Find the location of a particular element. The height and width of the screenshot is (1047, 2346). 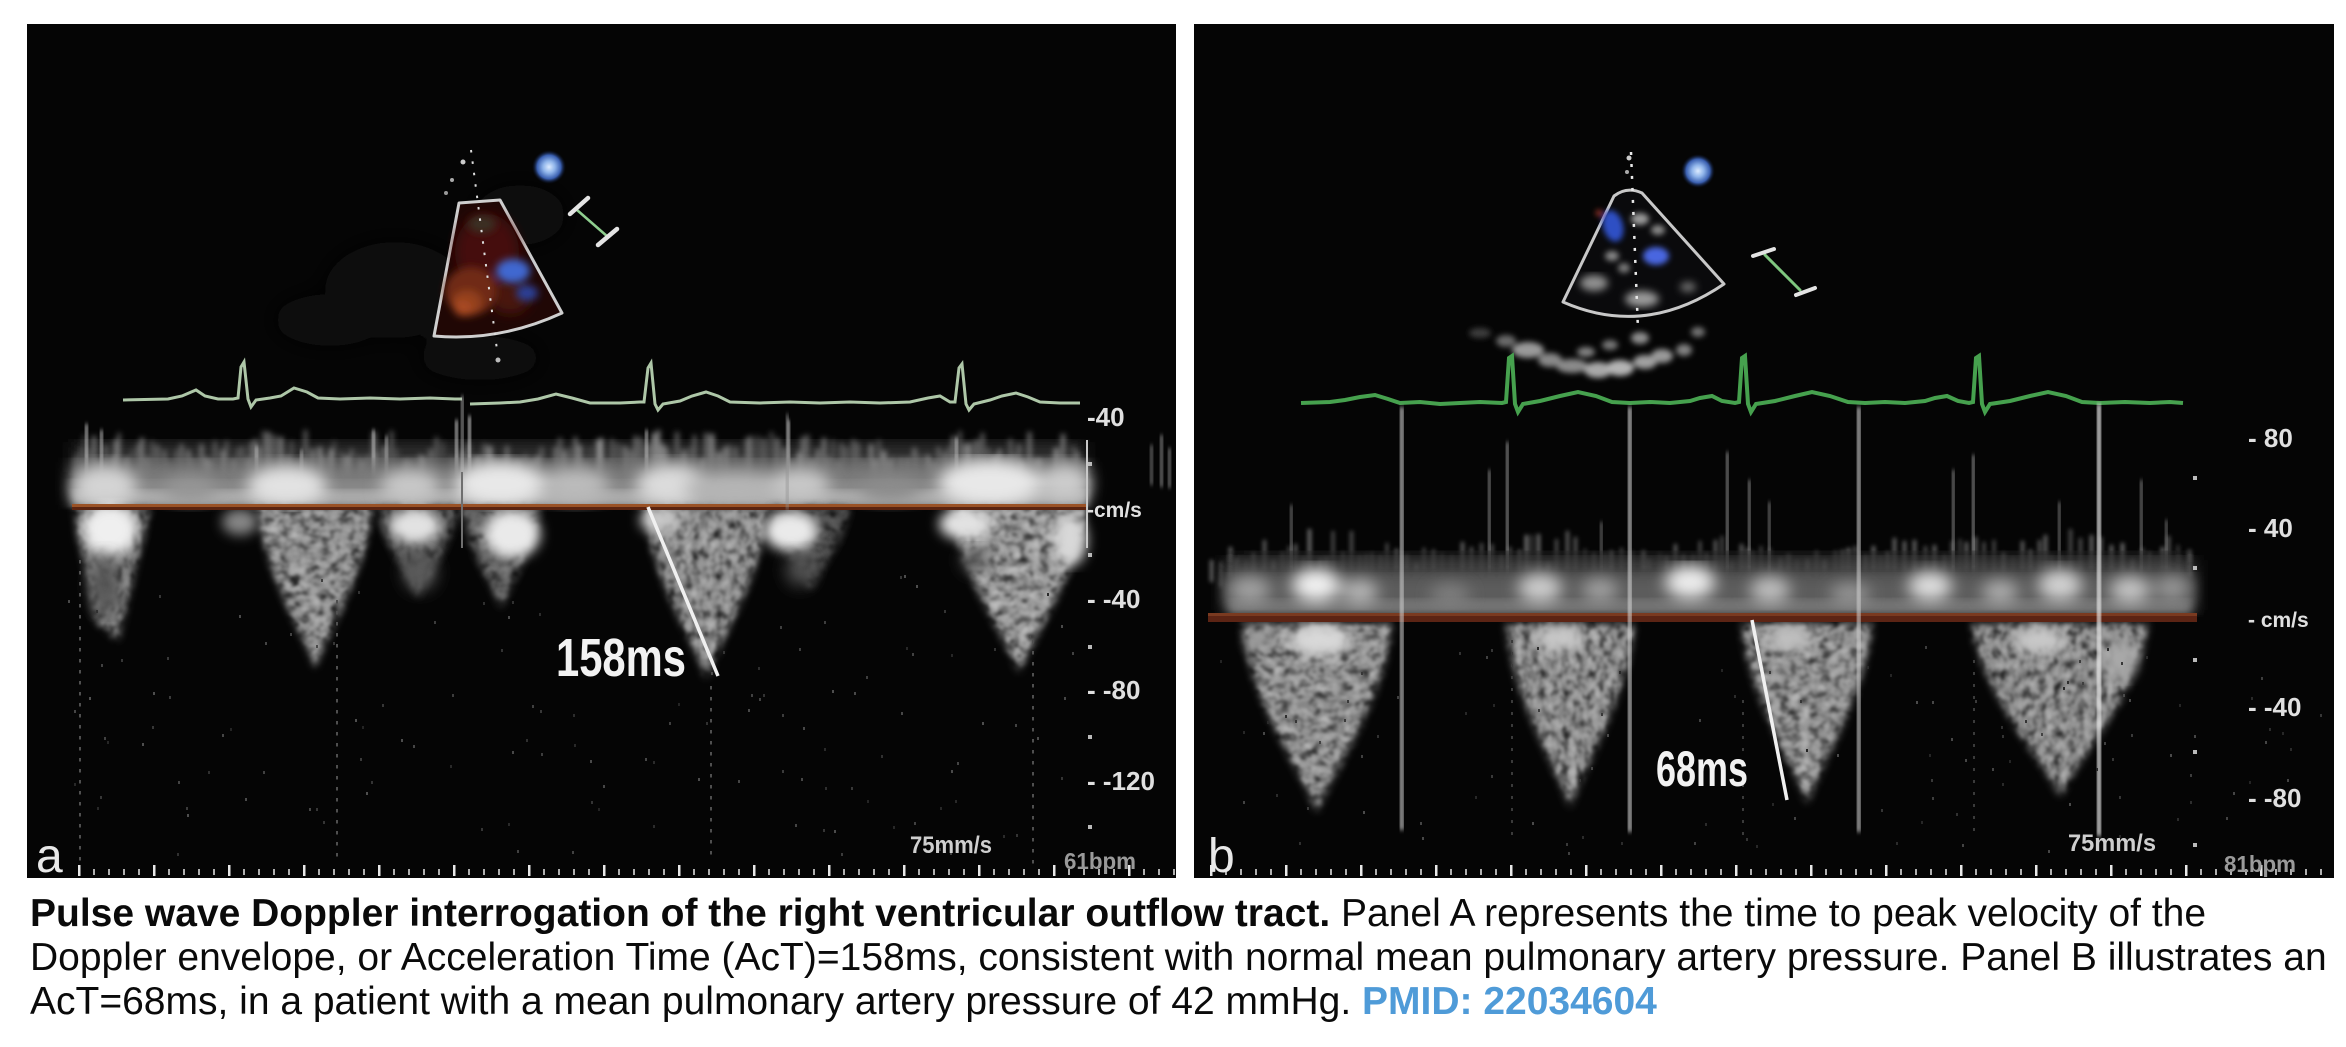

svg-text: b is located at coordinates (1221, 856).